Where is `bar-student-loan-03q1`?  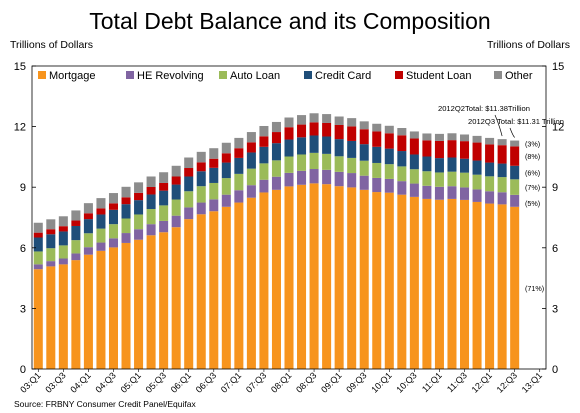 bar-student-loan-03q1 is located at coordinates (38, 235).